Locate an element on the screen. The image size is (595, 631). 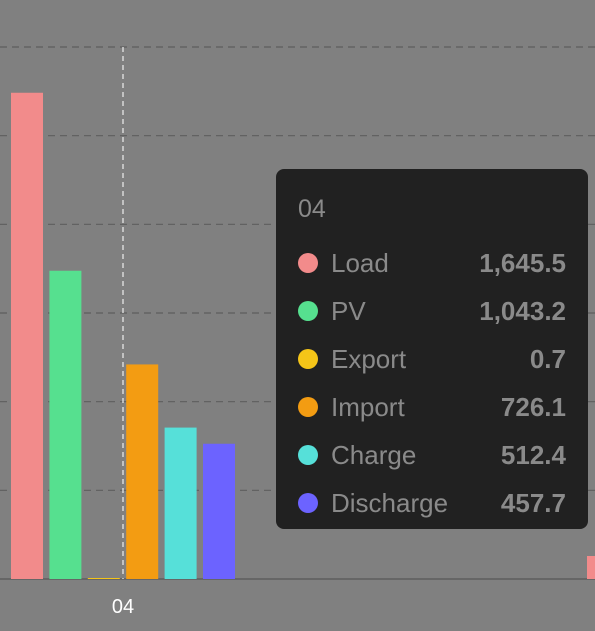
bar-discharge is located at coordinates (219, 511).